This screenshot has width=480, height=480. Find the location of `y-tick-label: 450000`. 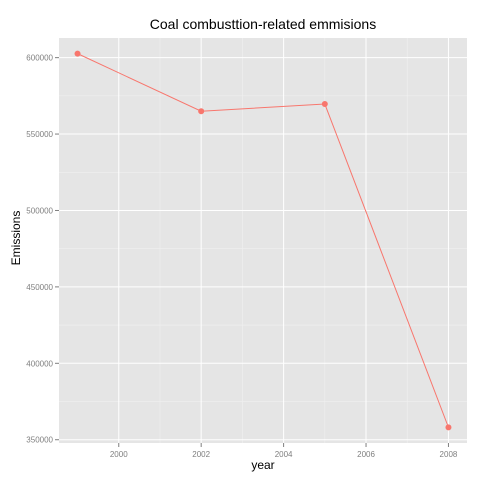

y-tick-label: 450000 is located at coordinates (39, 287).